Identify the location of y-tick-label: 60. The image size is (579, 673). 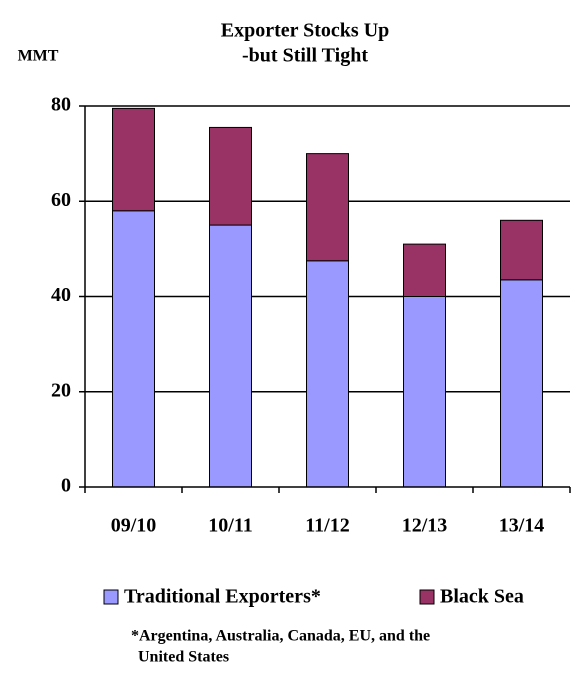
(61, 200).